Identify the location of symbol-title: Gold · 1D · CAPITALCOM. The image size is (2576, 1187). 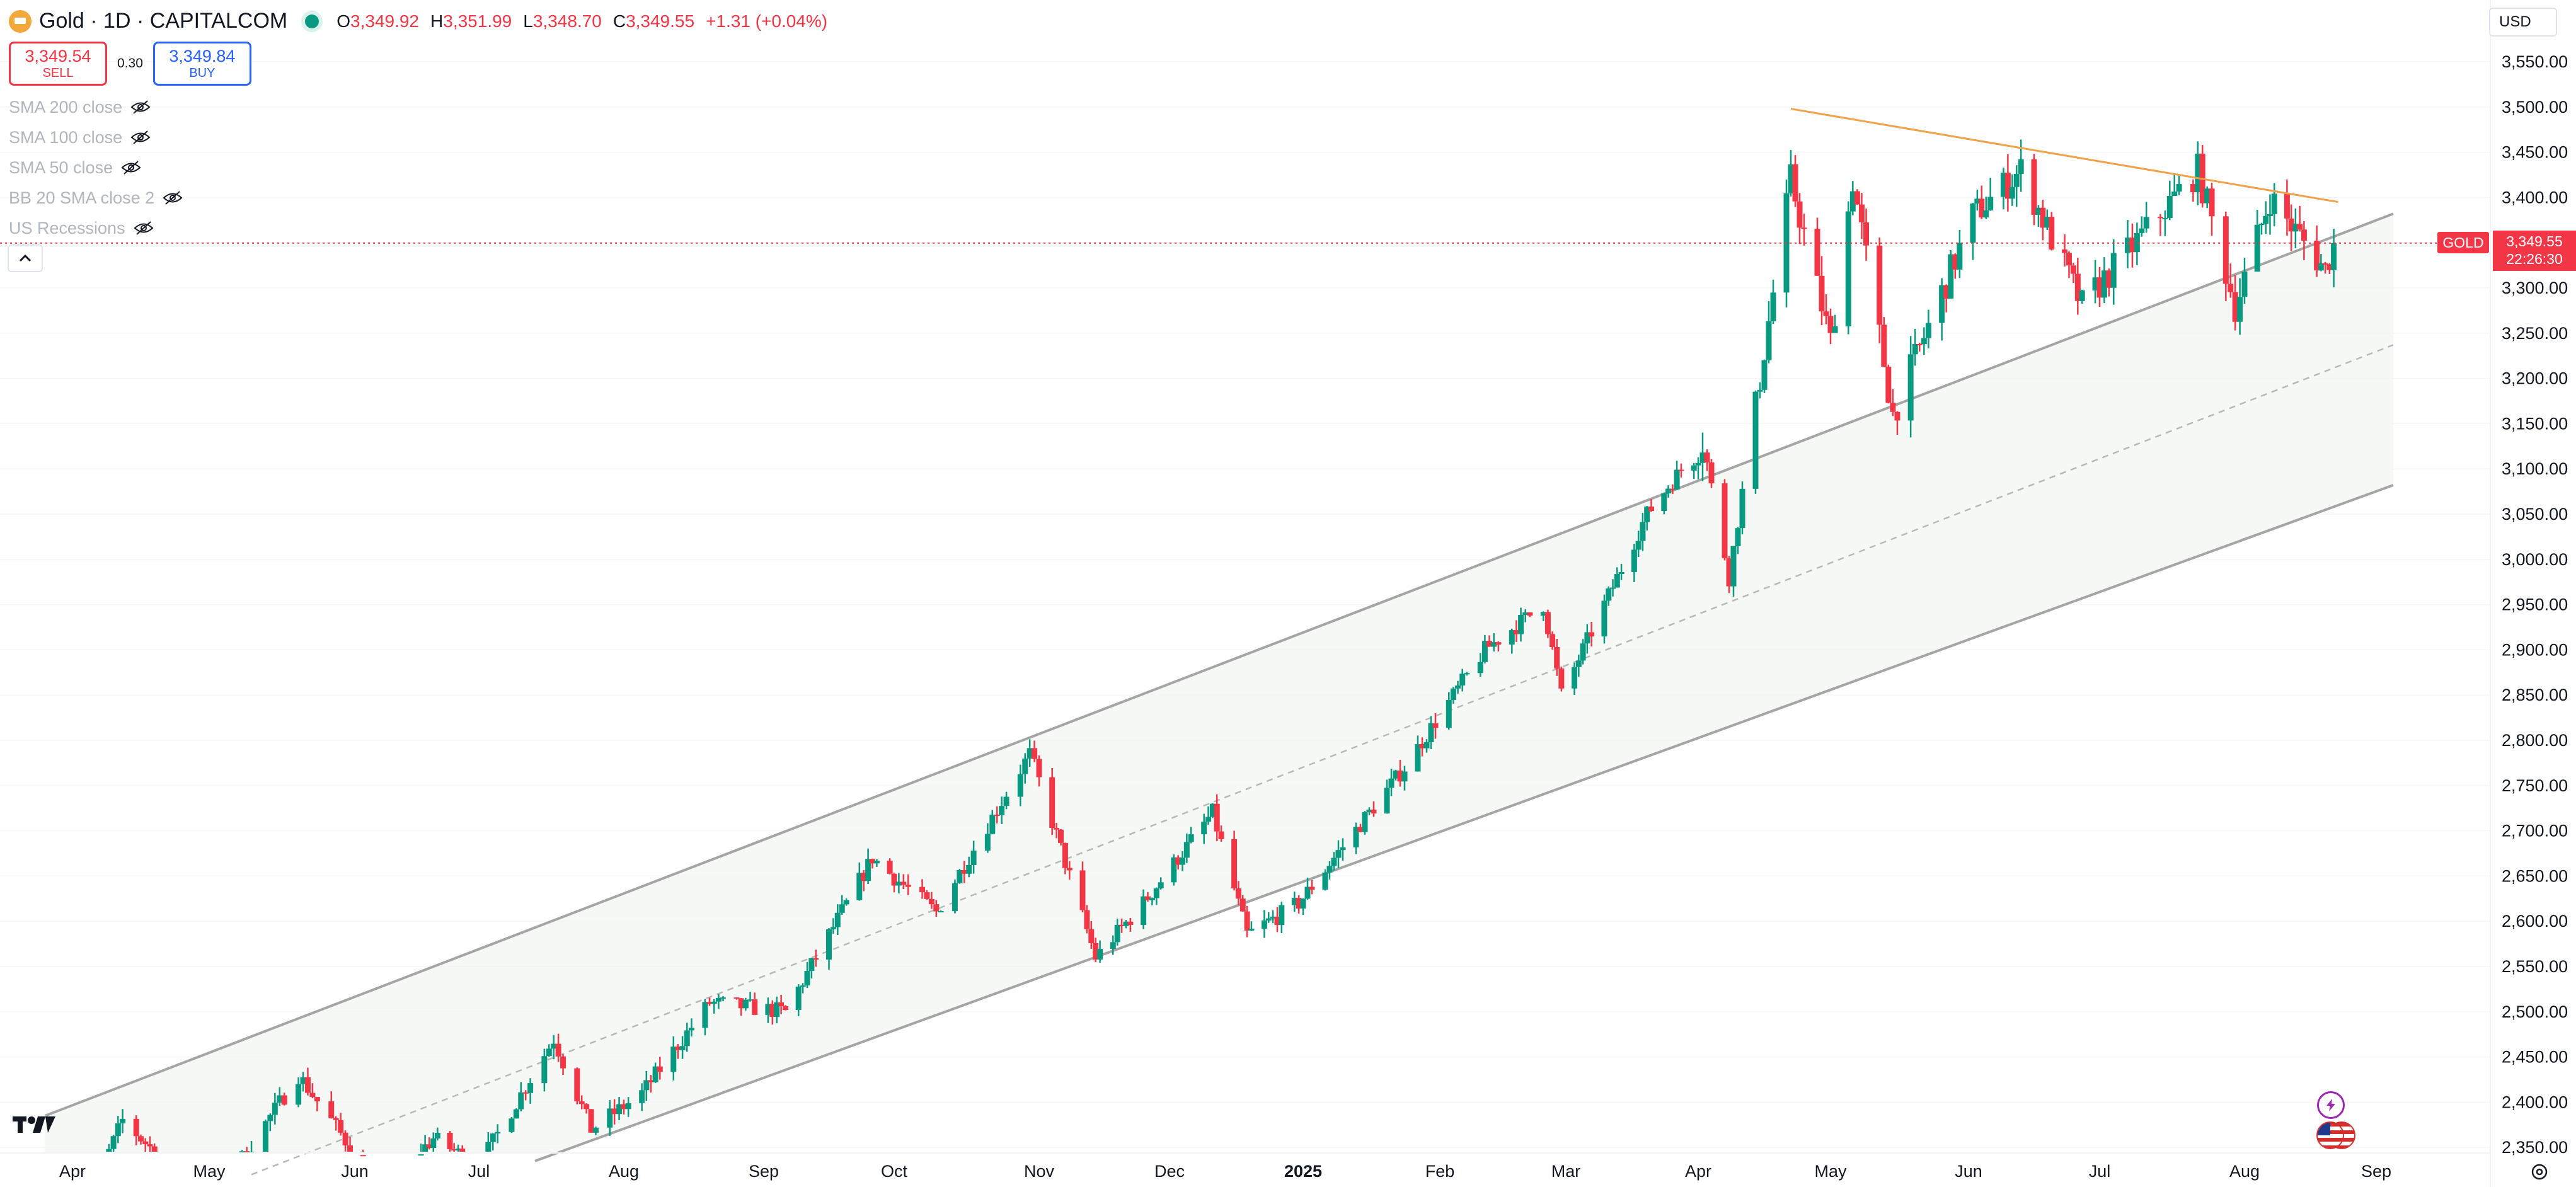
(163, 21).